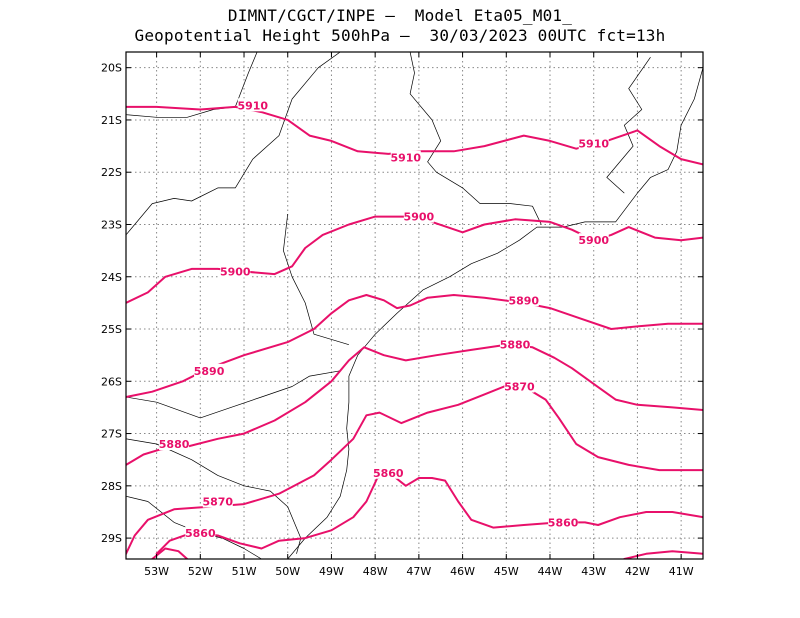 The height and width of the screenshot is (618, 800). I want to click on lon-tick-label: 45W, so click(506, 571).